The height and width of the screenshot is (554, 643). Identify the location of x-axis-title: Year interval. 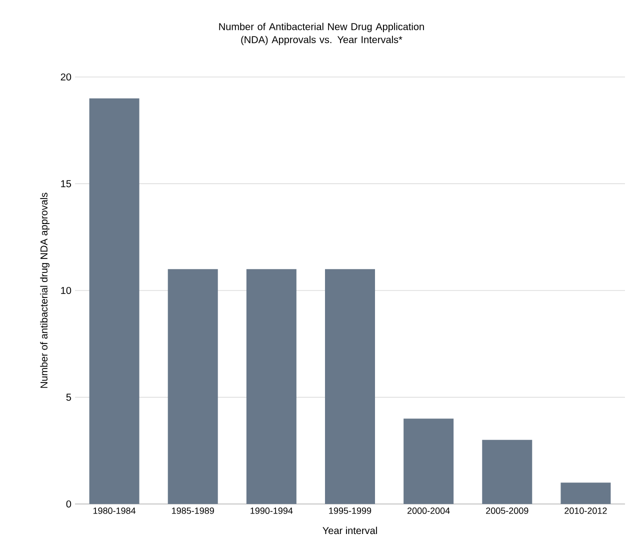
(349, 530).